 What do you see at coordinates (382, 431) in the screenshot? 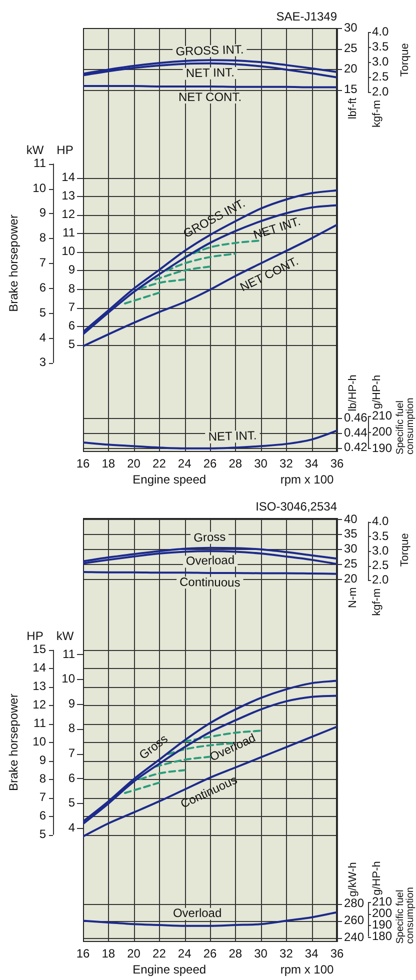
I see `y2-tick-label: 200` at bounding box center [382, 431].